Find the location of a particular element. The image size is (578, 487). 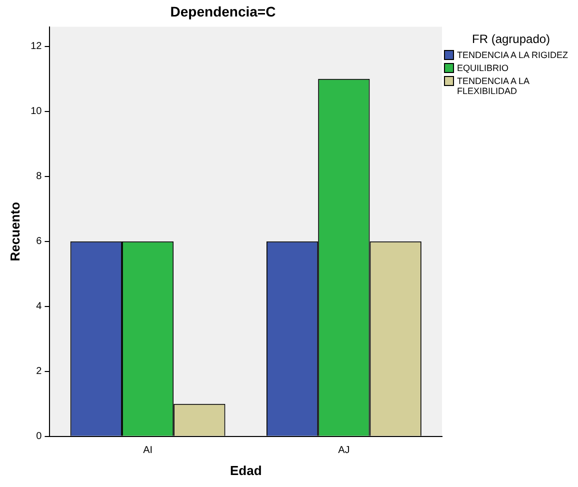

y-tick-label: 12 is located at coordinates (36, 46).